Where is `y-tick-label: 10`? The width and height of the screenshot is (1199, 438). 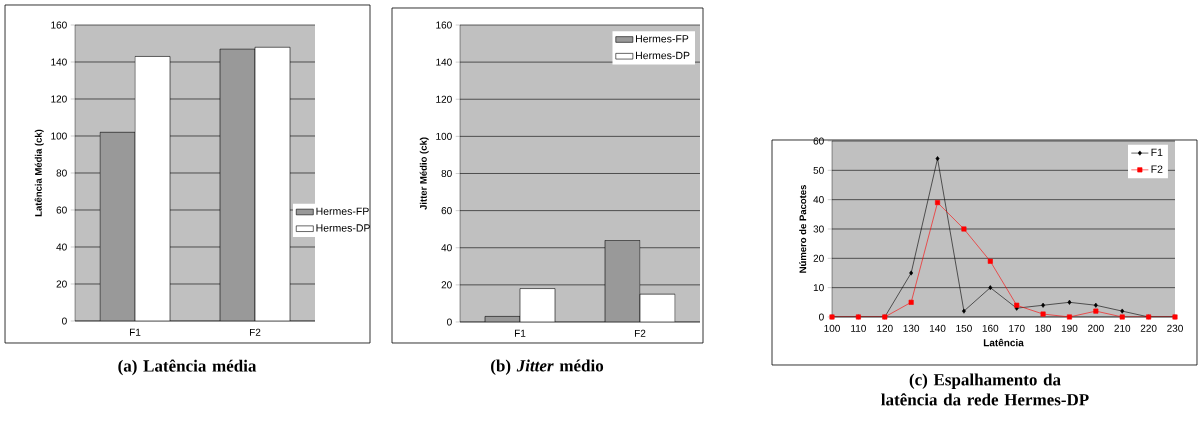
y-tick-label: 10 is located at coordinates (818, 288).